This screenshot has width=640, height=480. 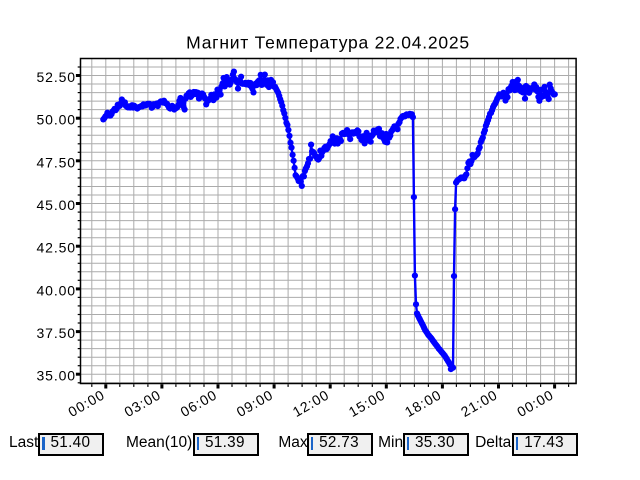 What do you see at coordinates (56, 120) in the screenshot?
I see `svg-text: 50.00` at bounding box center [56, 120].